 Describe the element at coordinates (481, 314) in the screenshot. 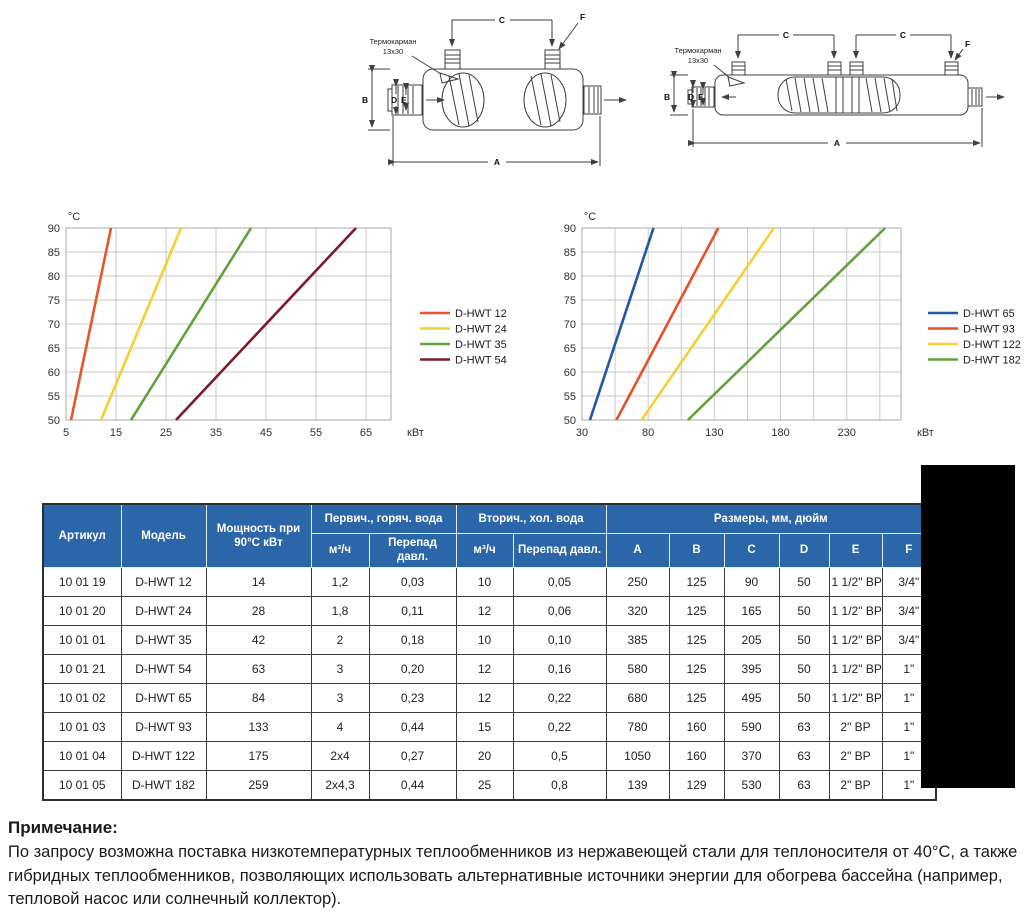

I see `legend-label: D-HWT 12` at that location.